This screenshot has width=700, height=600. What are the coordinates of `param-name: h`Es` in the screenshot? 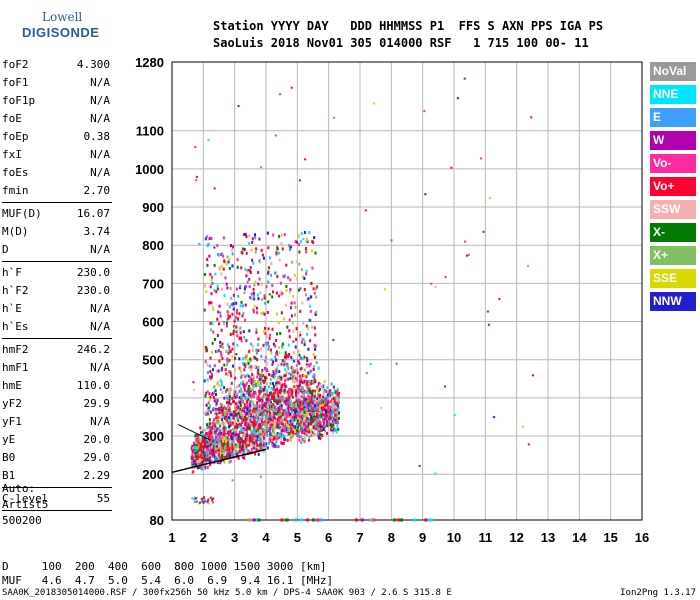 It's located at (15, 326).